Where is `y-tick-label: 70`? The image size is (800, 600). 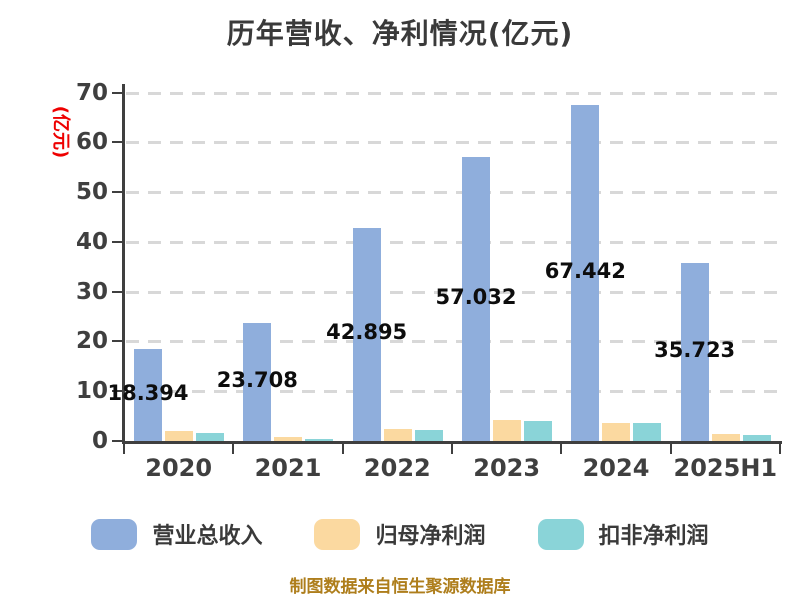 y-tick-label: 70 is located at coordinates (91, 92).